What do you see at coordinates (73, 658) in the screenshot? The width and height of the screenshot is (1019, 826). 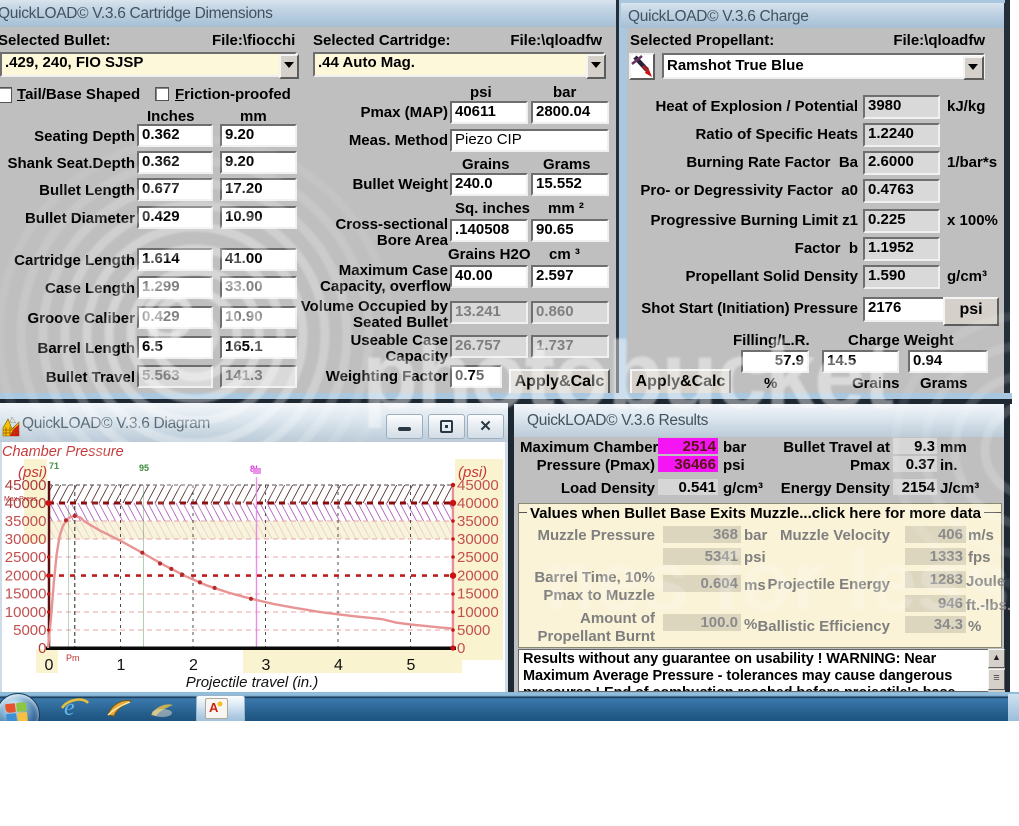 I see `svg-text: Pm` at bounding box center [73, 658].